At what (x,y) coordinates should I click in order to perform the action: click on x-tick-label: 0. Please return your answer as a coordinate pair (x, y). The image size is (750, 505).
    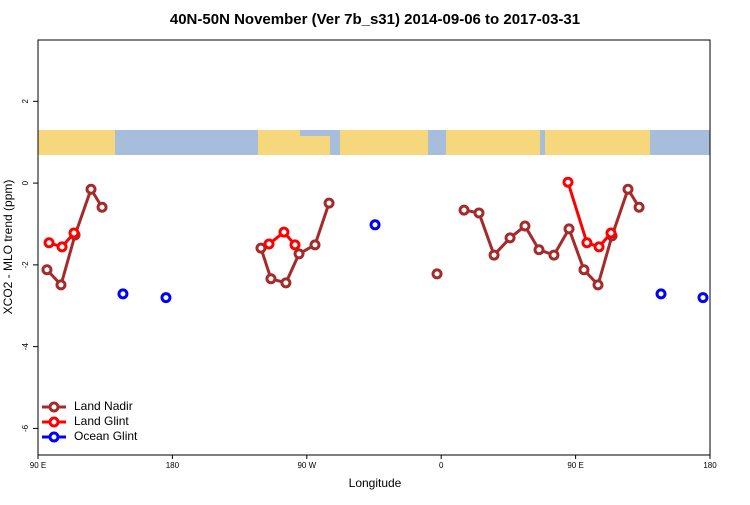
    Looking at the image, I should click on (441, 465).